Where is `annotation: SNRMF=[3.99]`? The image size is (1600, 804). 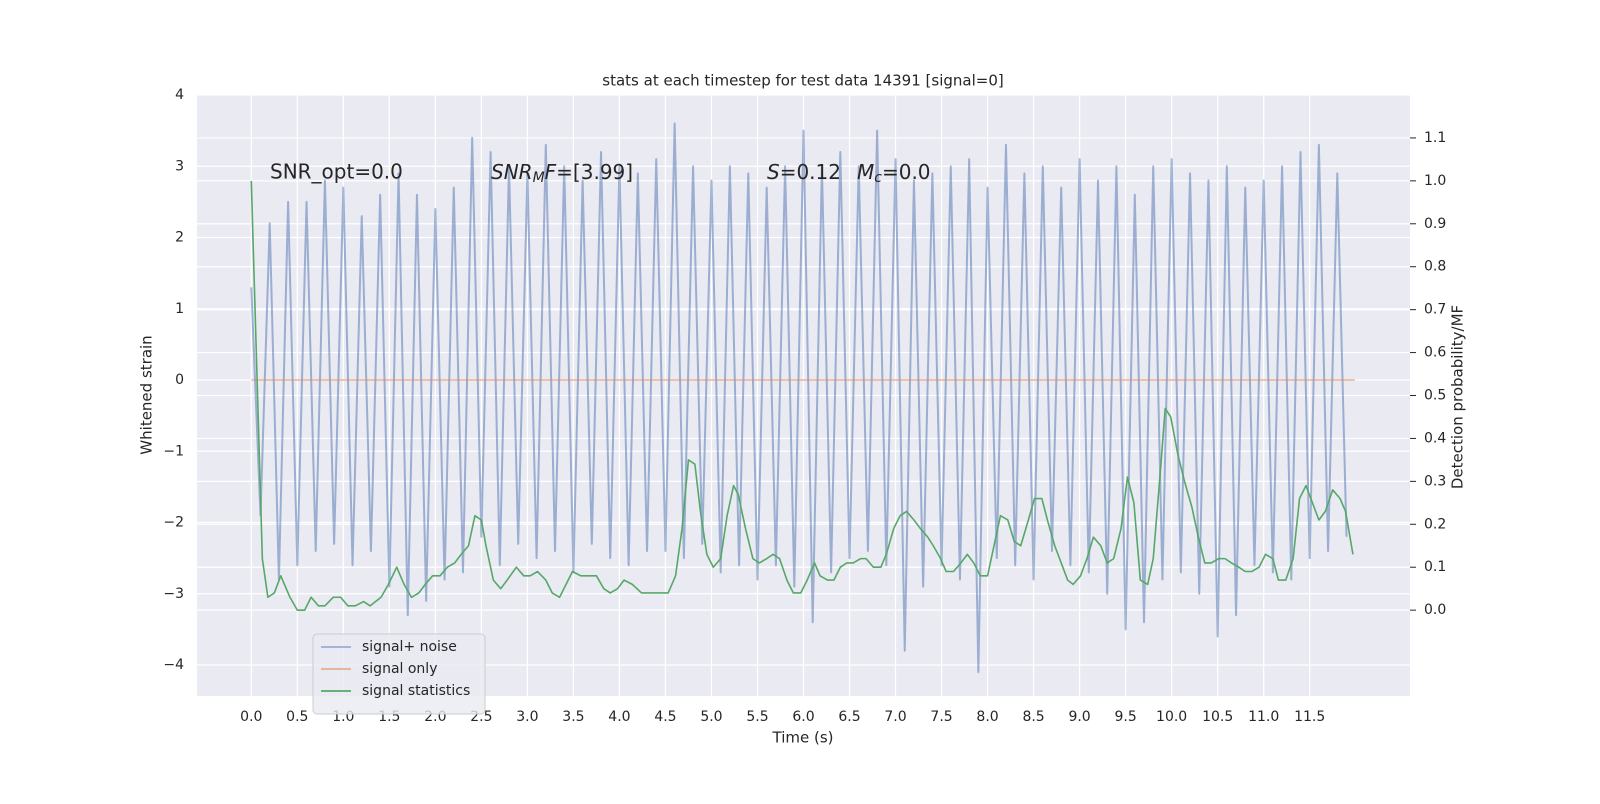 annotation: SNRMF=[3.99] is located at coordinates (562, 173).